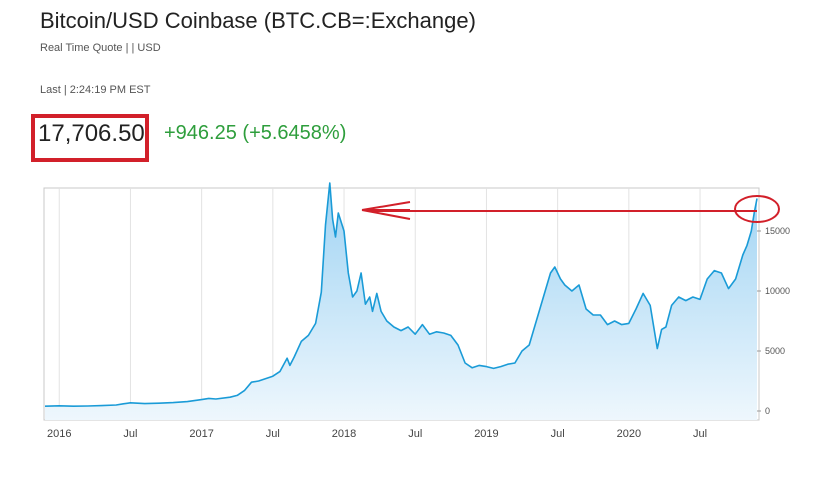 The image size is (824, 484). I want to click on y-tick-label: 0, so click(767, 411).